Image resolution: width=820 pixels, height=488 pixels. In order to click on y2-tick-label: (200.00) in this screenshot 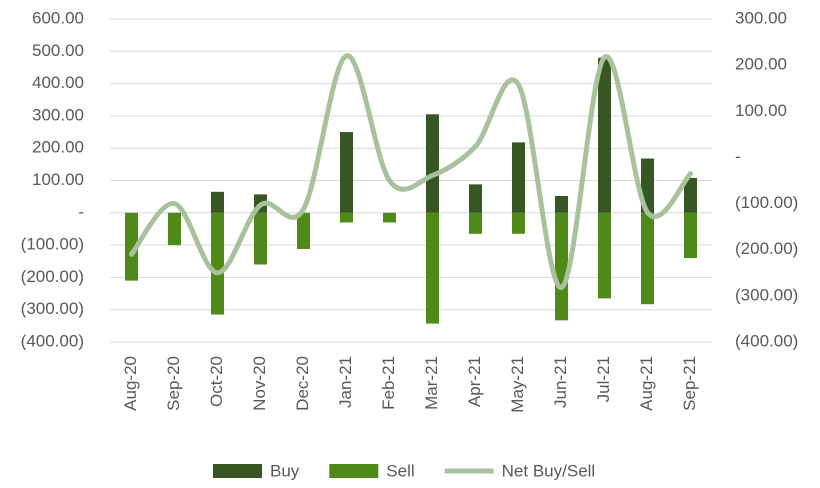, I will do `click(766, 248)`.